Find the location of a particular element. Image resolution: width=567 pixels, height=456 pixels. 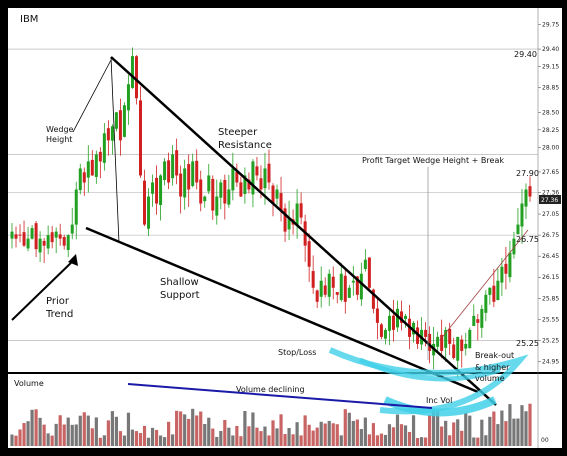

level-label-27-90: 27.90 is located at coordinates (527, 173).